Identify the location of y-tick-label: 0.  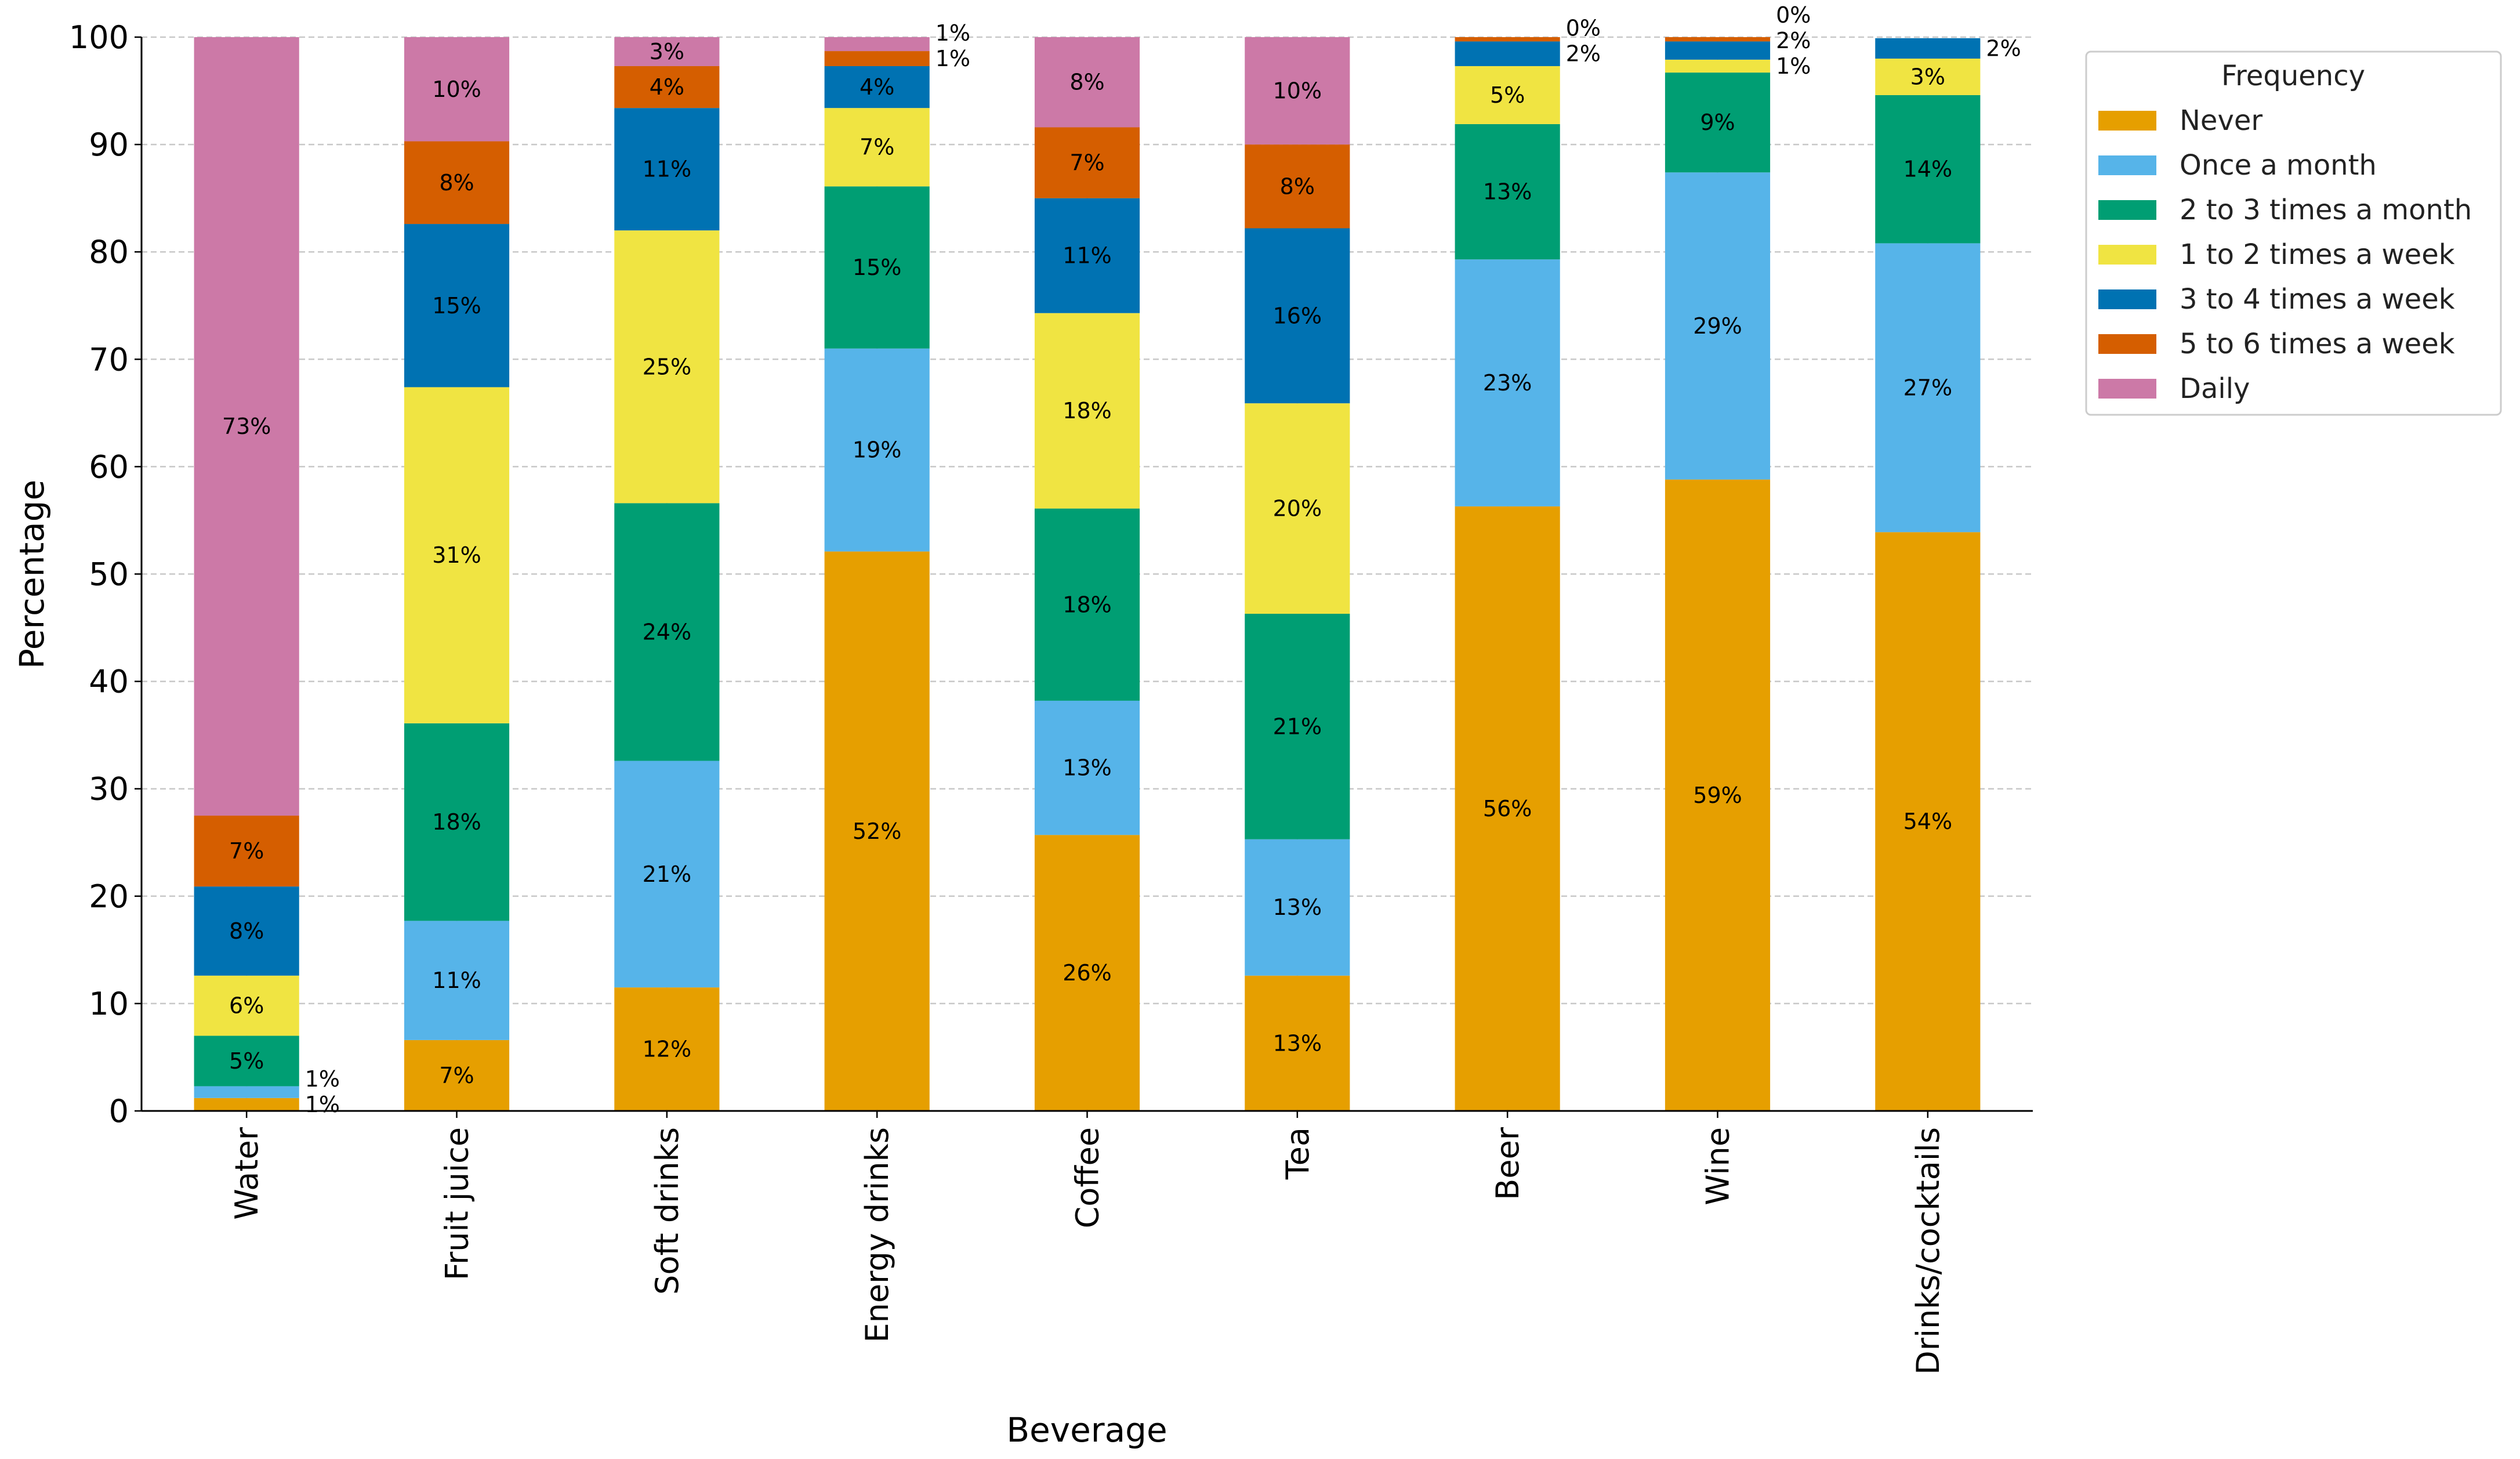
(119, 1111).